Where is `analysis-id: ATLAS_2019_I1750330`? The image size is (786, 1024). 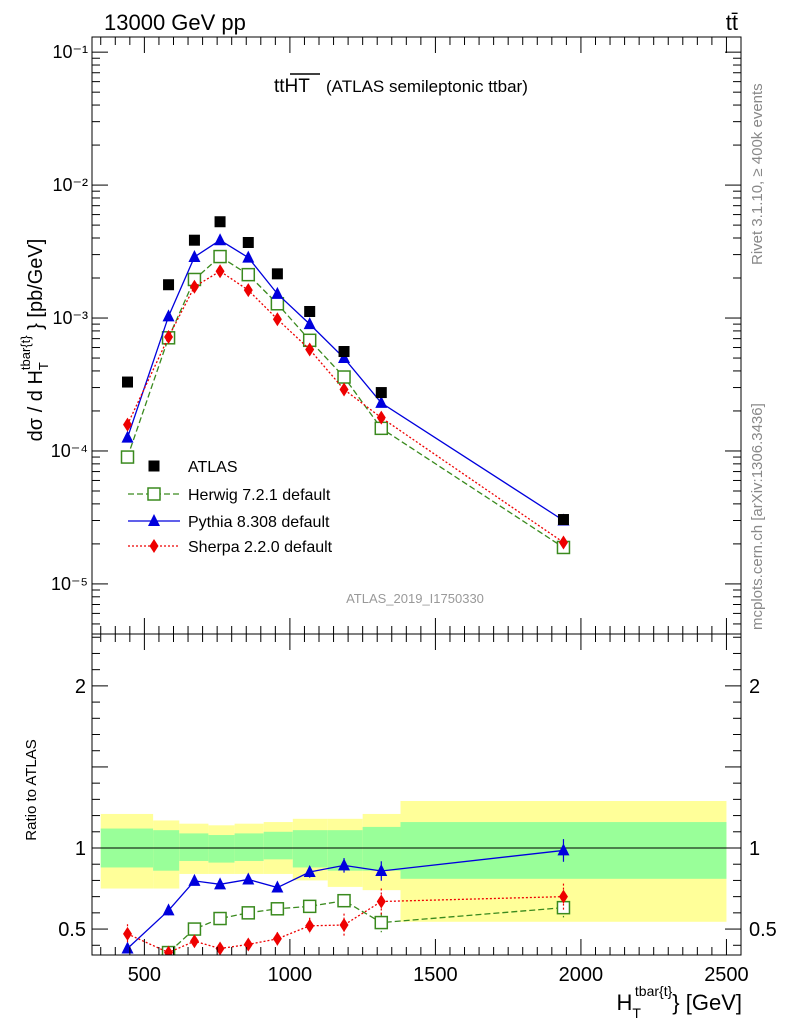 analysis-id: ATLAS_2019_I1750330 is located at coordinates (415, 598).